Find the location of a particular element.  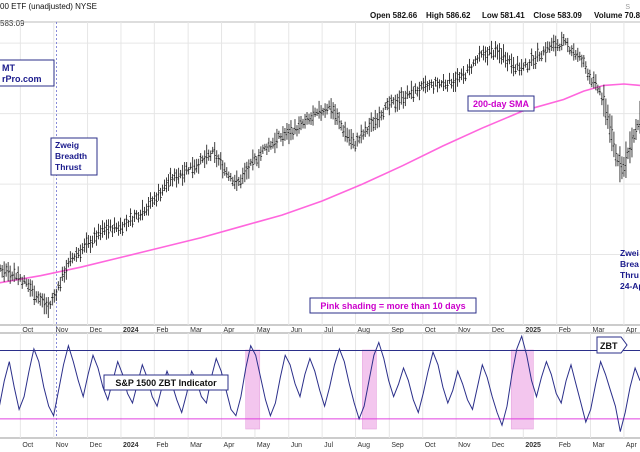

zweig-right-line-3: Thru is located at coordinates (629, 275).